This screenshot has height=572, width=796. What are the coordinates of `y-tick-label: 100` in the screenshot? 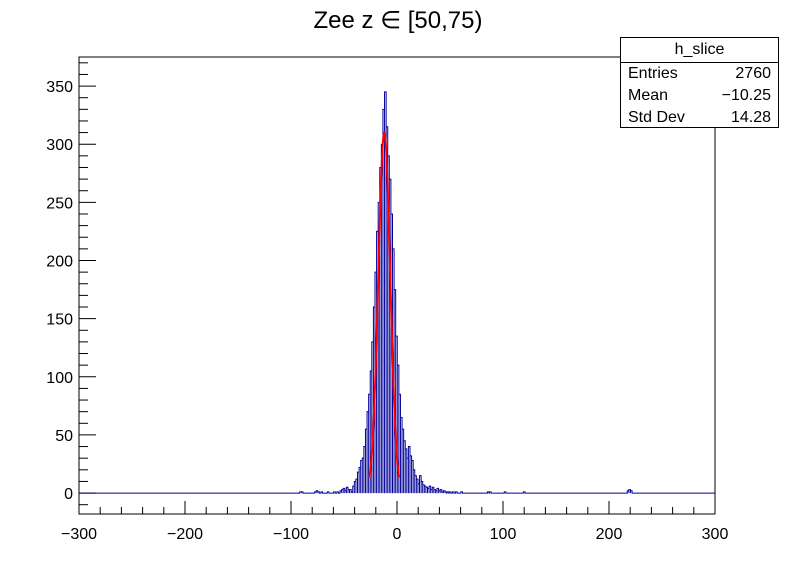 It's located at (59, 378).